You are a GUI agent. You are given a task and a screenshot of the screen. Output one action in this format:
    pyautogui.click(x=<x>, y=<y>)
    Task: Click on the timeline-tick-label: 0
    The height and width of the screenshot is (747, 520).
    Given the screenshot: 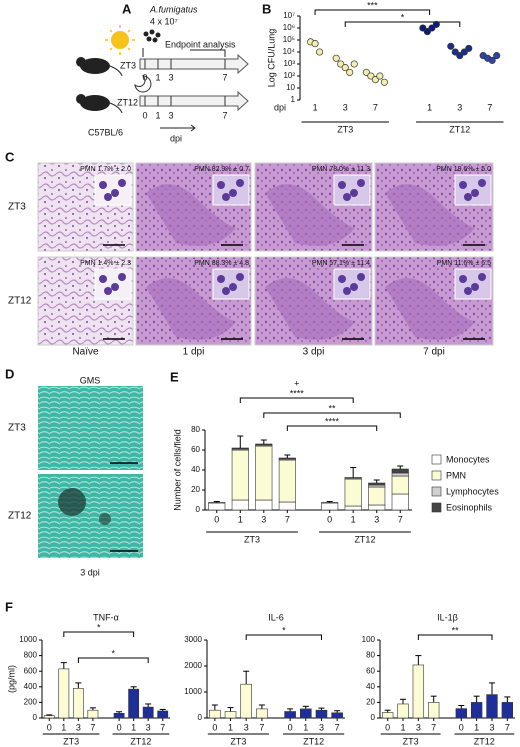 What is the action you would take?
    pyautogui.click(x=144, y=77)
    